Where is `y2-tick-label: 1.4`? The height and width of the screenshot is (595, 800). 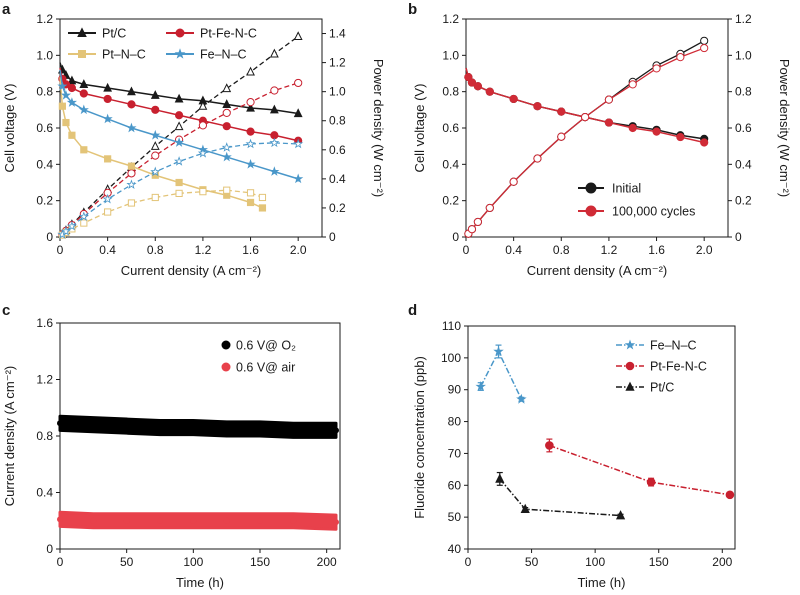 y2-tick-label: 1.4 is located at coordinates (337, 34).